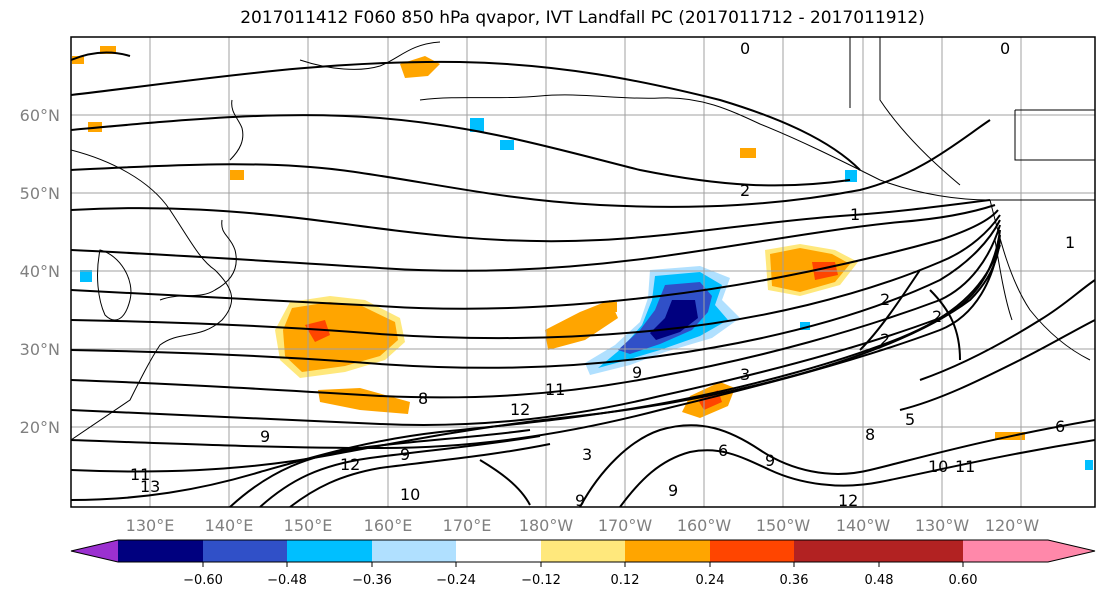 Image resolution: width=1105 pixels, height=601 pixels. I want to click on colorbar-tick-label: −0.60, so click(203, 580).